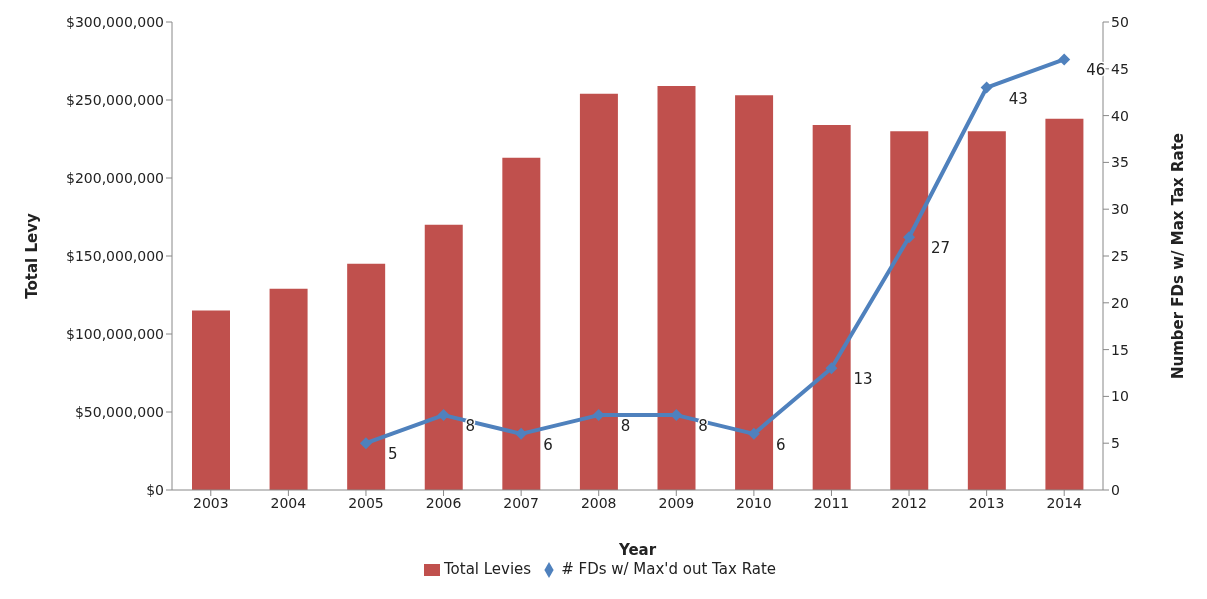  I want to click on data-label: 5, so click(392, 454).